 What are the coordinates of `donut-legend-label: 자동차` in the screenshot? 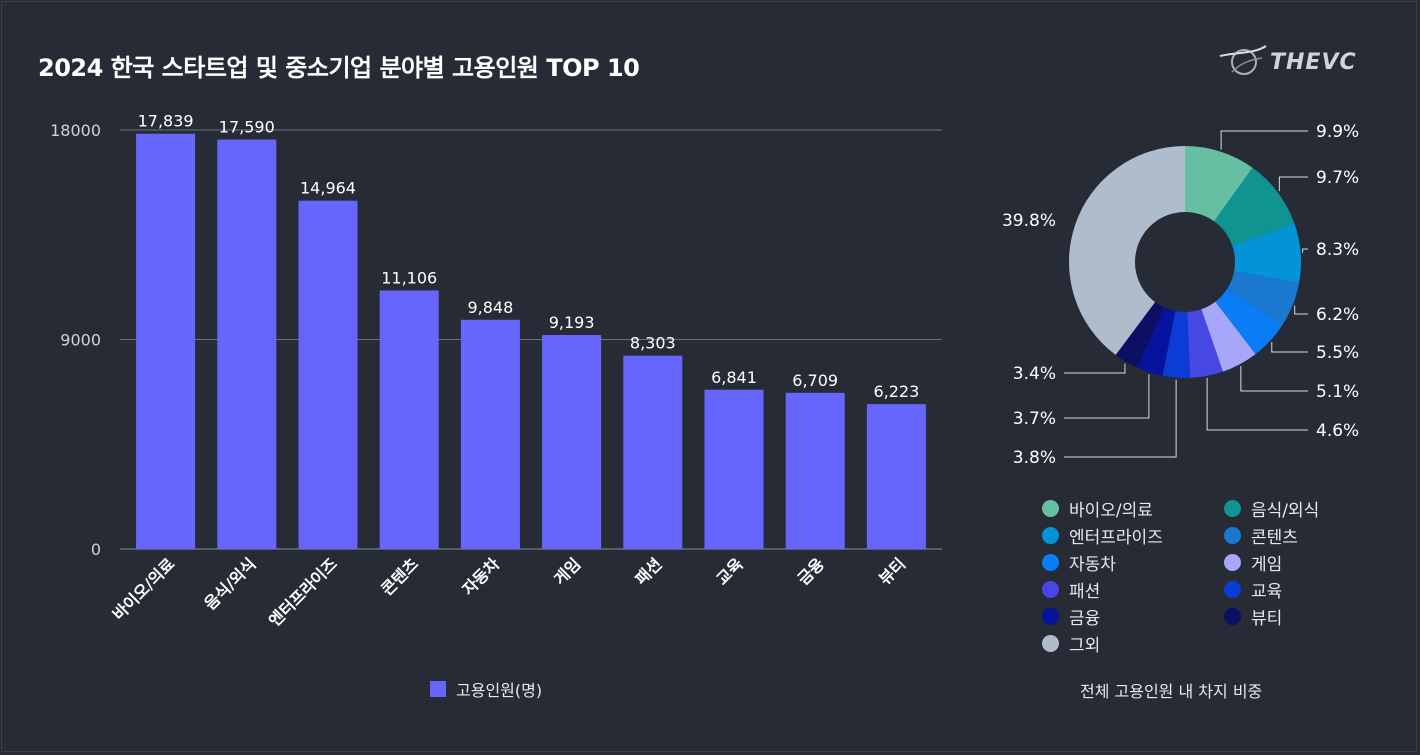 It's located at (1092, 565).